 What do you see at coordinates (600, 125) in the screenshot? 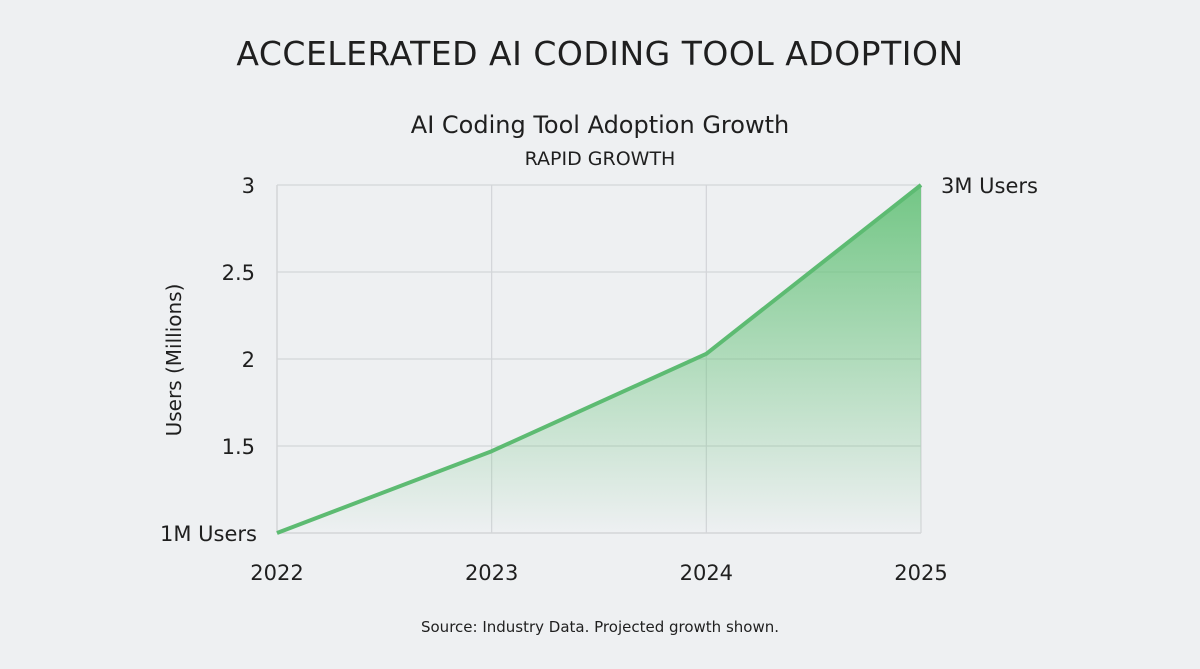
I see `chart-title: AI Coding Tool Adoption Growth` at bounding box center [600, 125].